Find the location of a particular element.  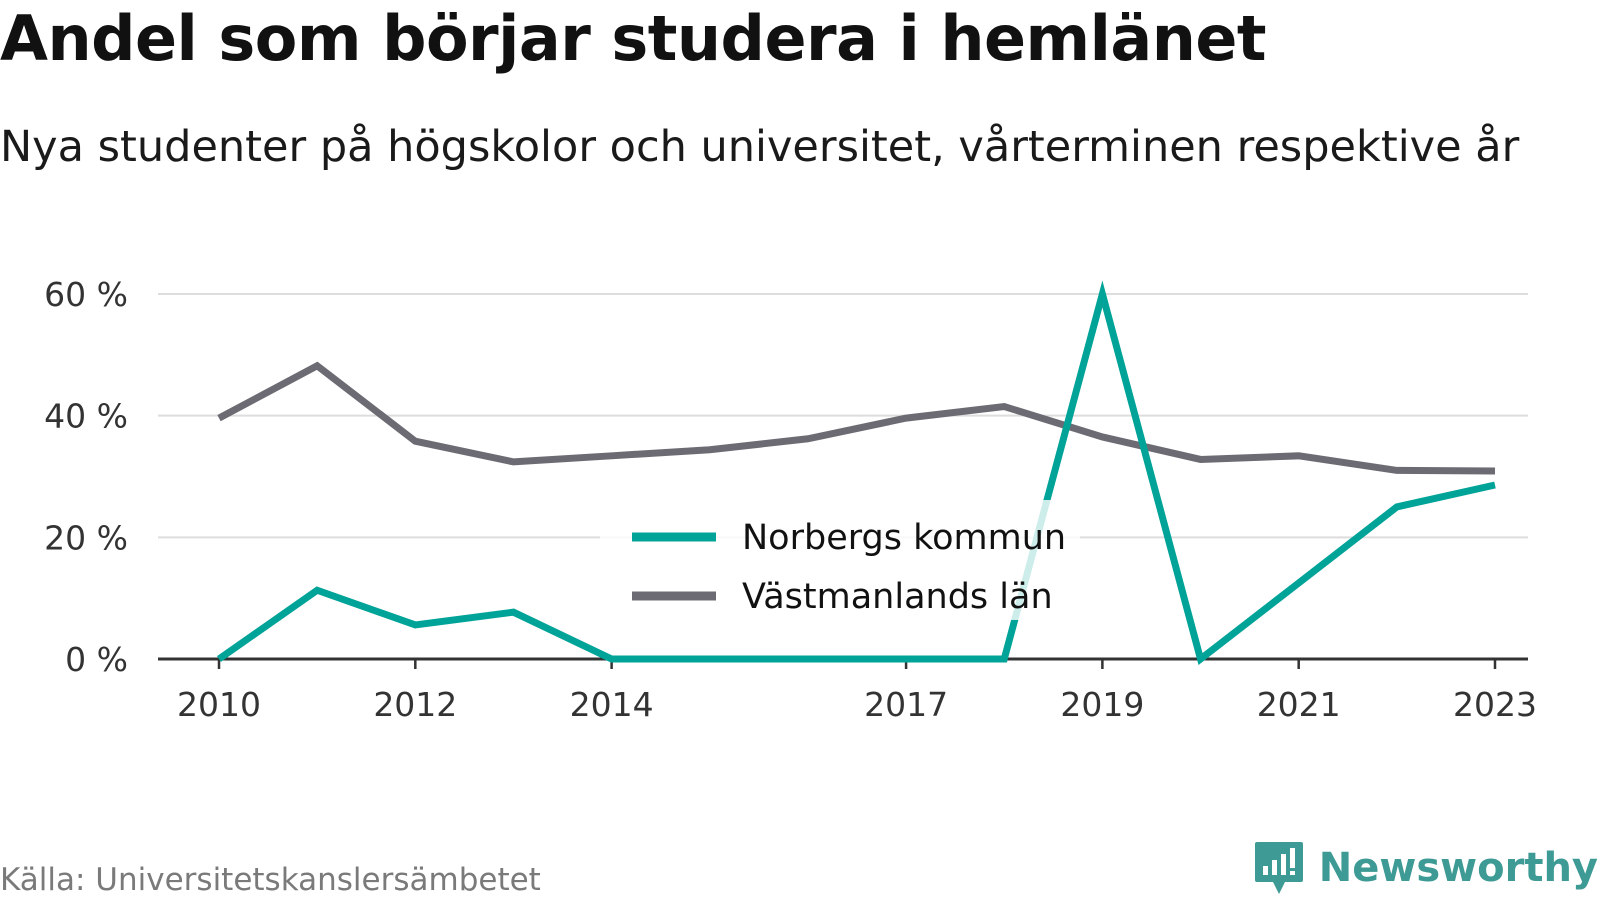

y-tick-label: 40 % is located at coordinates (86, 416).